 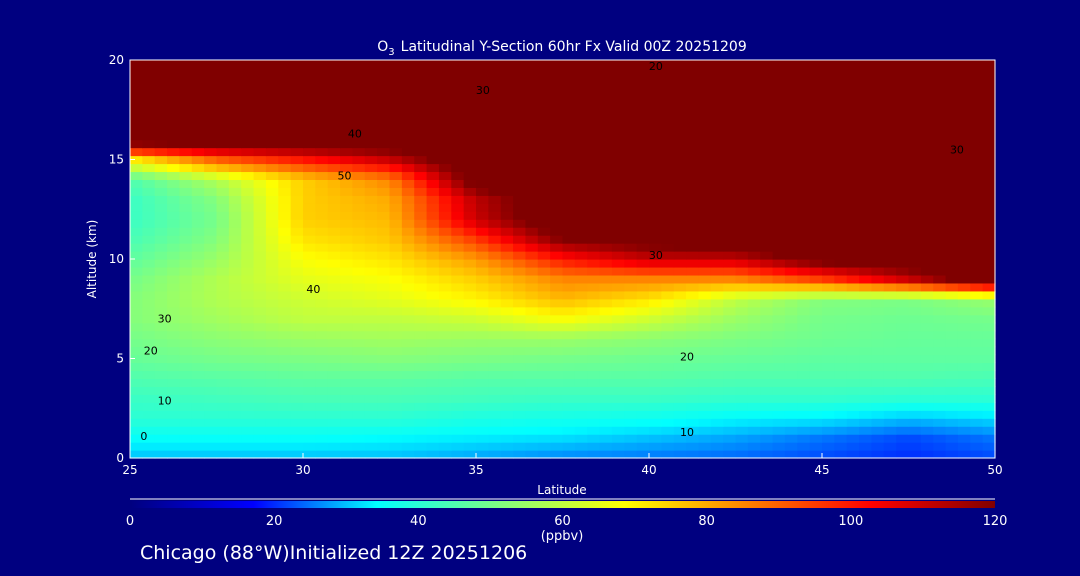 I want to click on y-tick-label: 20, so click(x=116, y=60).